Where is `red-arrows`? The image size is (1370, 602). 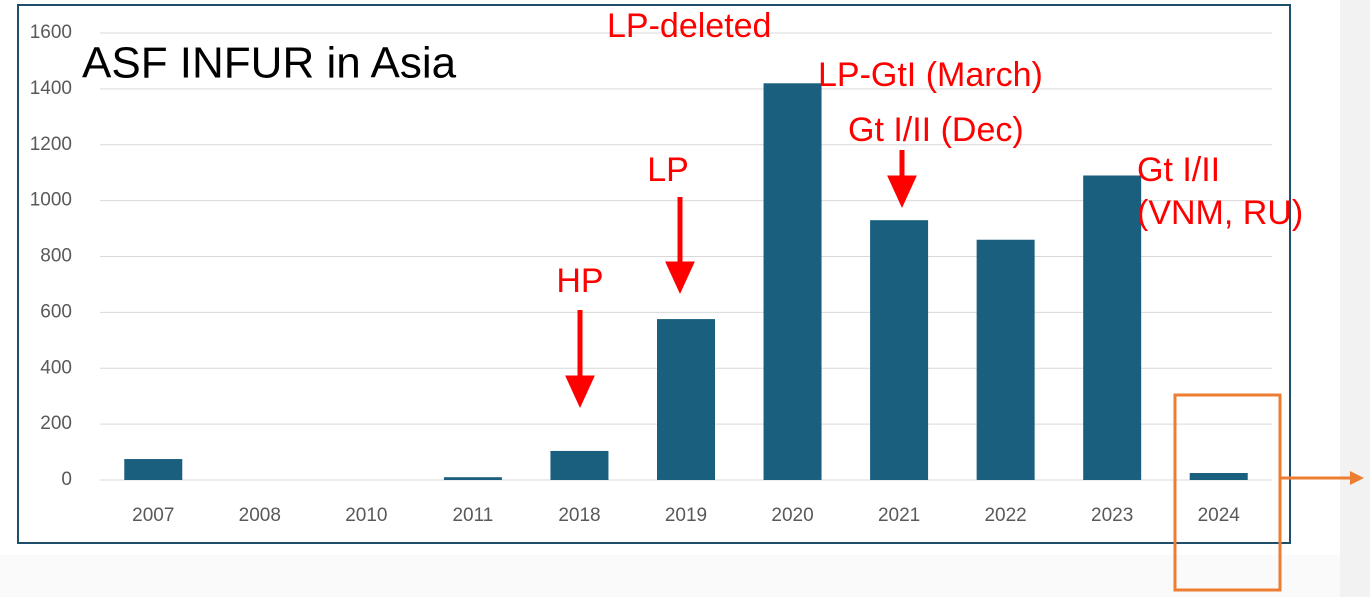 red-arrows is located at coordinates (741, 279).